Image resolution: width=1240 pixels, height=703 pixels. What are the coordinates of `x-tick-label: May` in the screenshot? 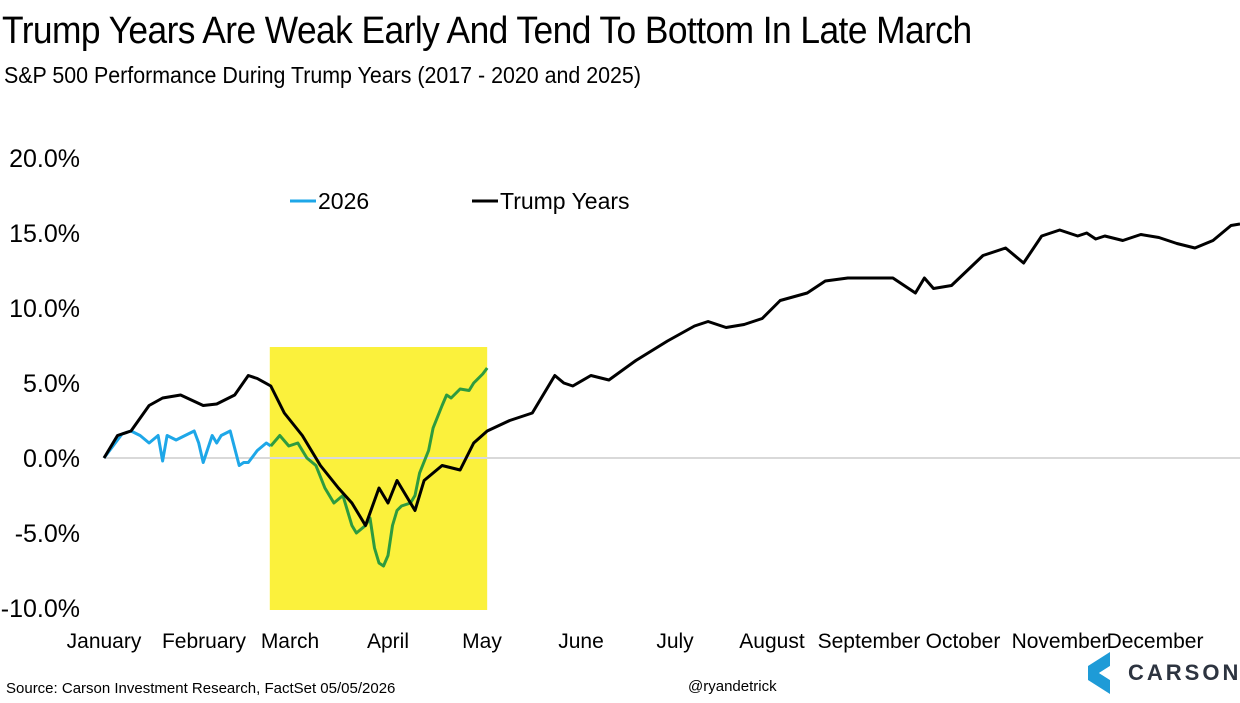 It's located at (482, 641).